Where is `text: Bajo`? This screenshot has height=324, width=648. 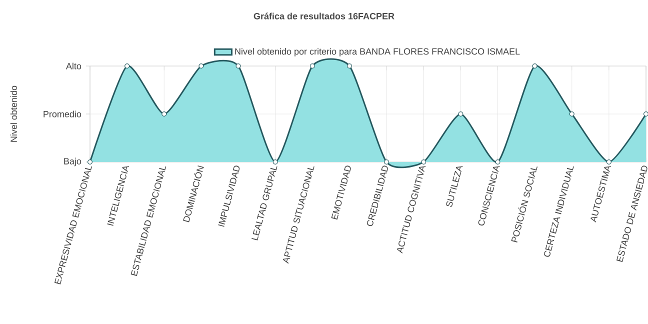
text: Bajo is located at coordinates (73, 162).